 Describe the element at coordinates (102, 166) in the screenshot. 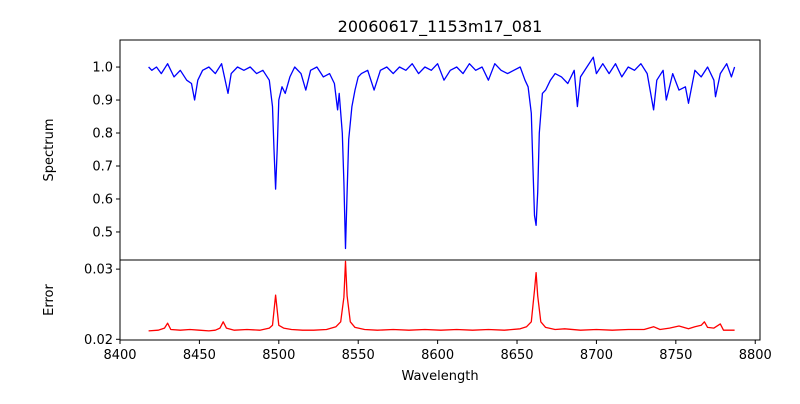

I see `top-y-tick-label: 0.7` at that location.